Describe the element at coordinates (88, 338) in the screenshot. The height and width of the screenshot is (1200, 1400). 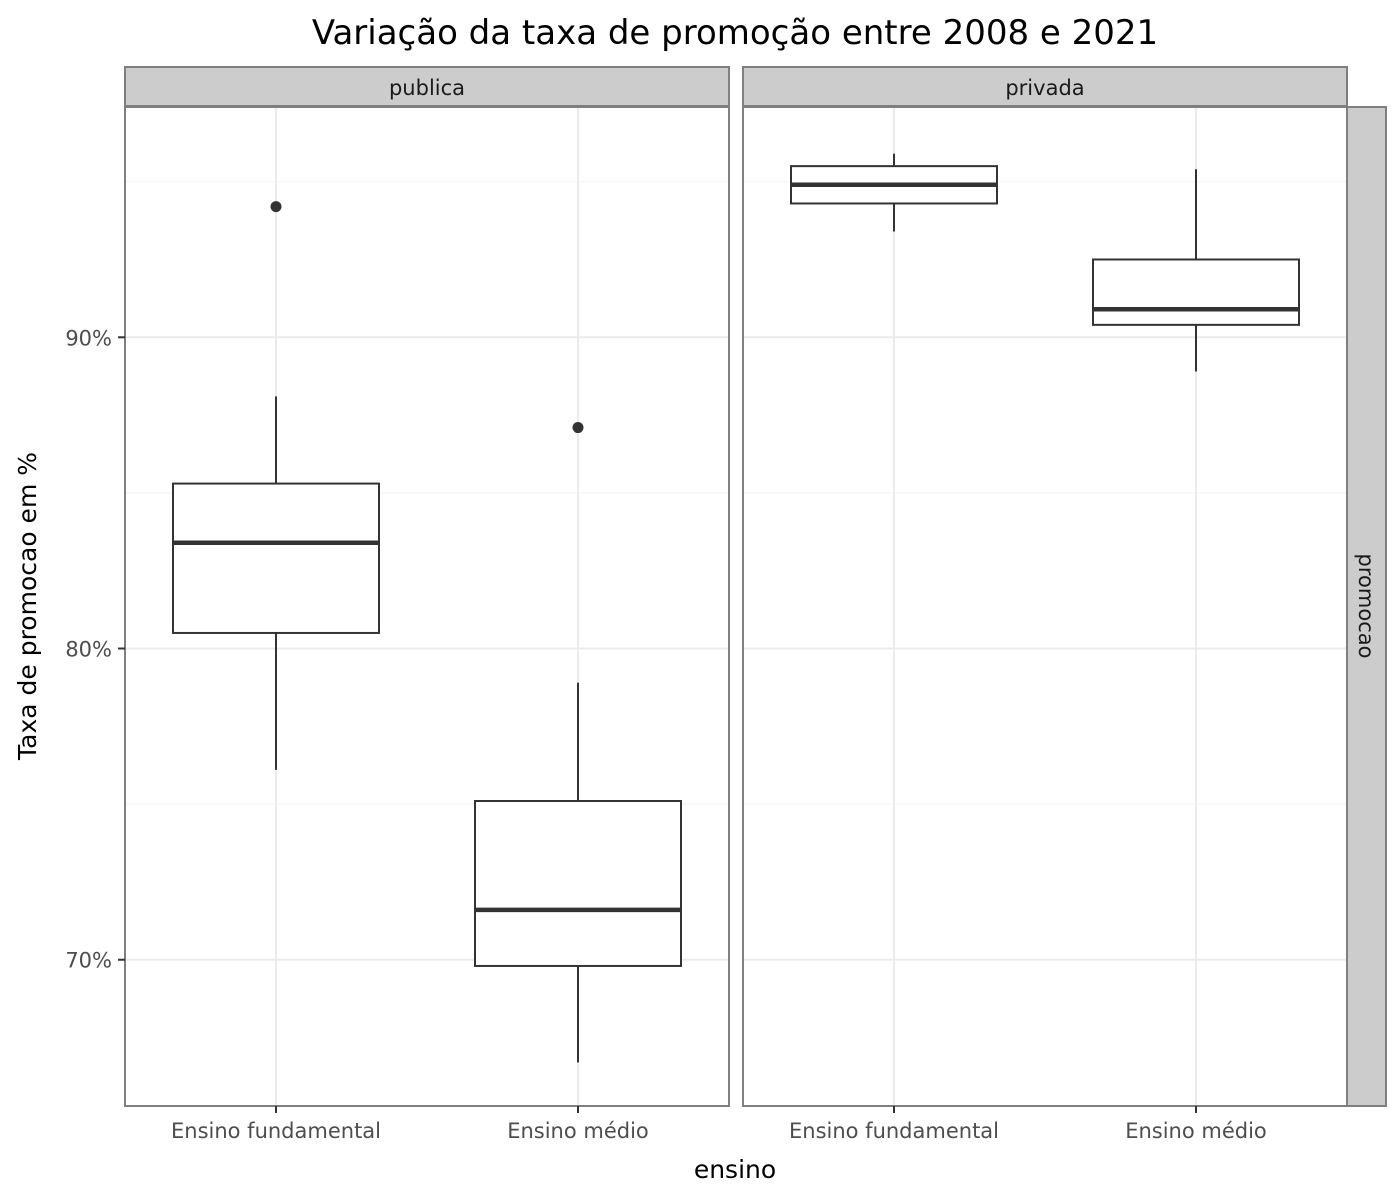
I see `y-tick-label: 90%` at that location.